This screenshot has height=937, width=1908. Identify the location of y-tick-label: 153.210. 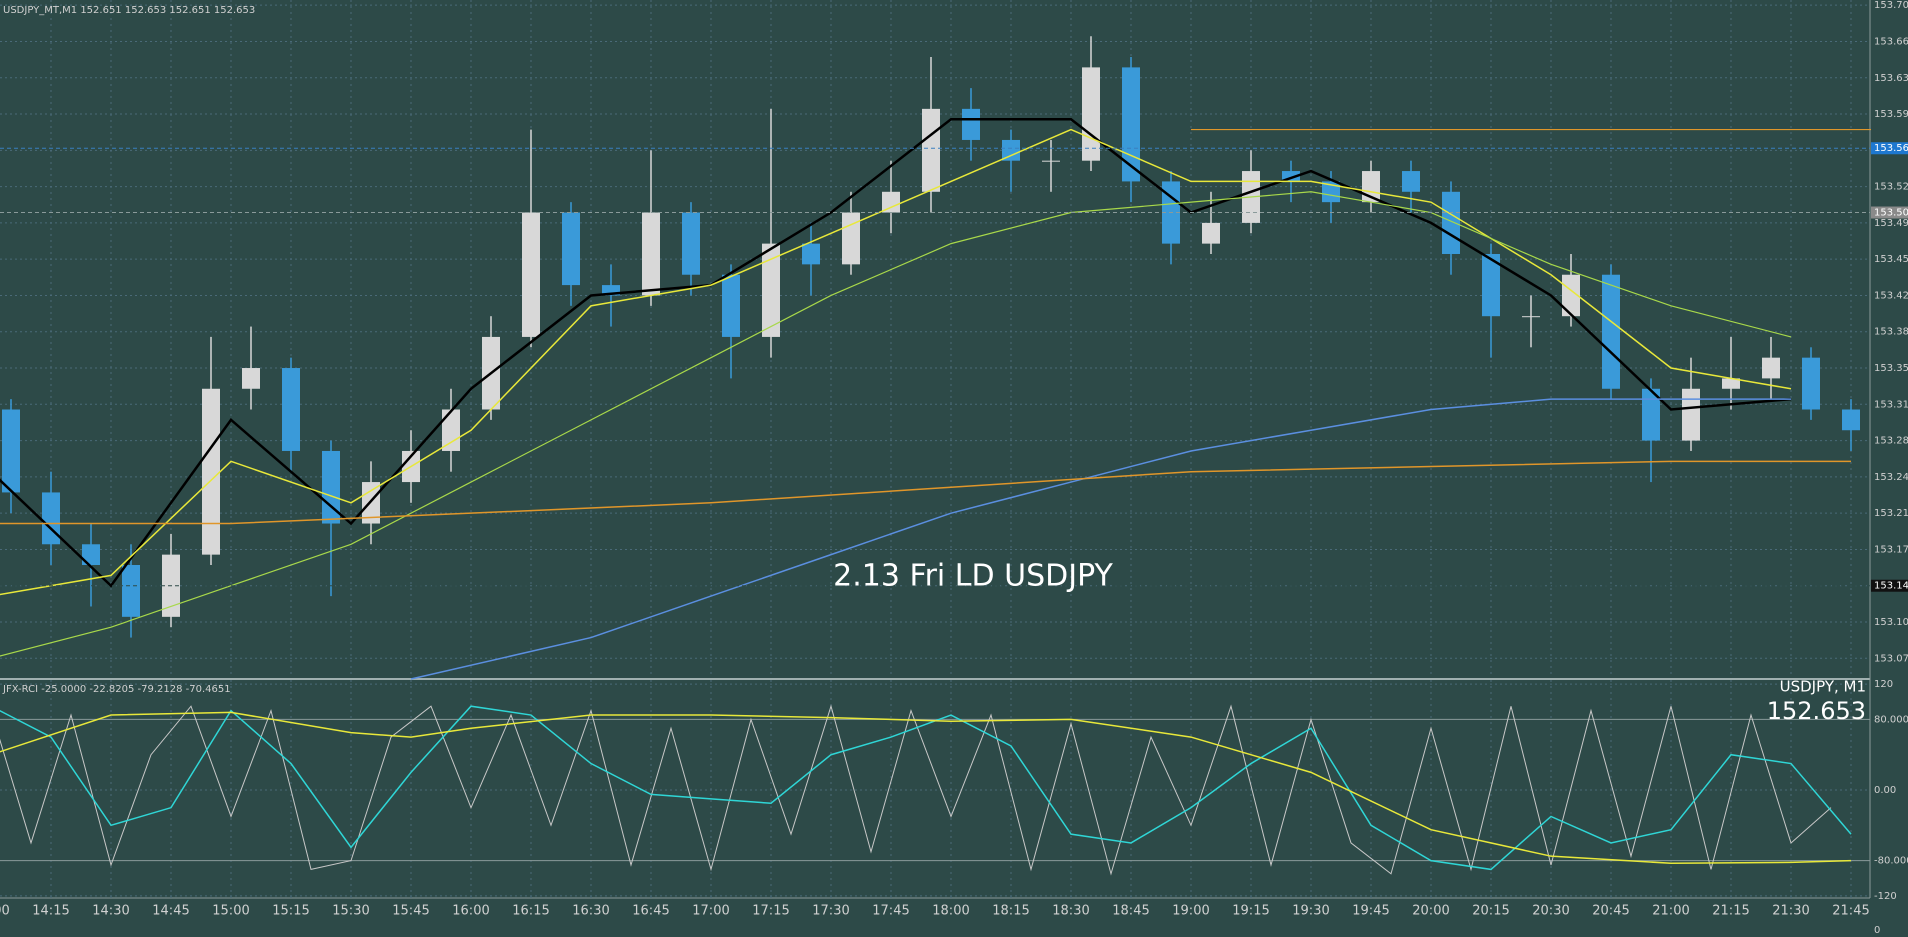
(1891, 513).